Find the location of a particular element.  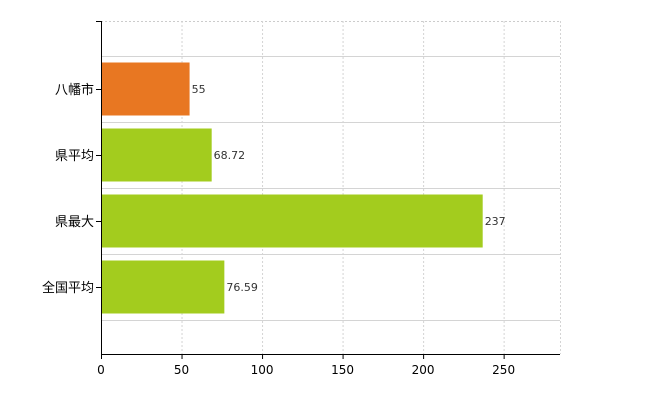

x-tick-label: 150 is located at coordinates (342, 370).